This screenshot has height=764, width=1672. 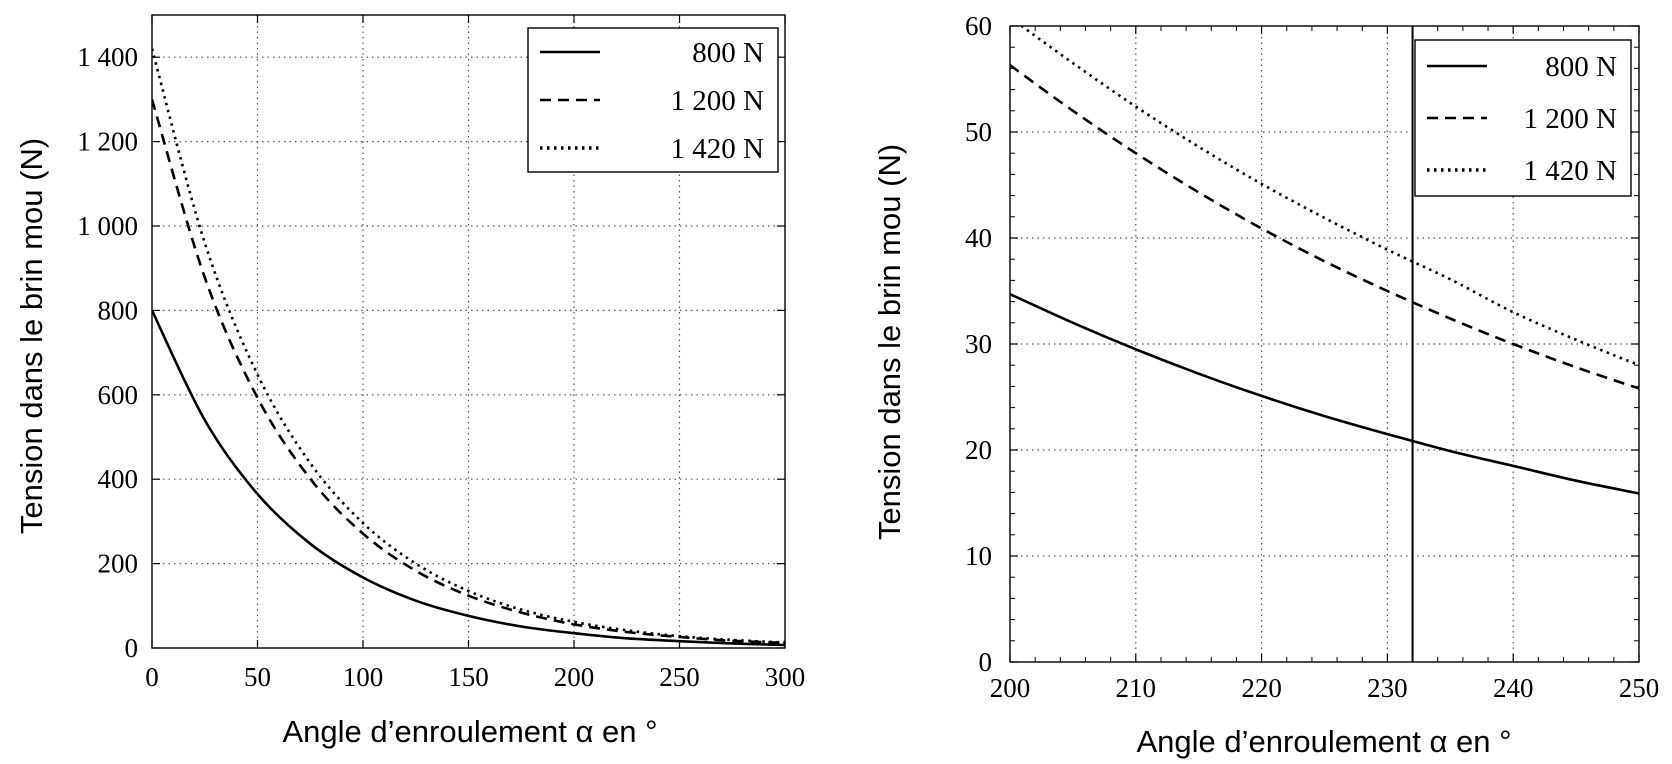 I want to click on y-tick-label-right: 20, so click(x=978, y=450).